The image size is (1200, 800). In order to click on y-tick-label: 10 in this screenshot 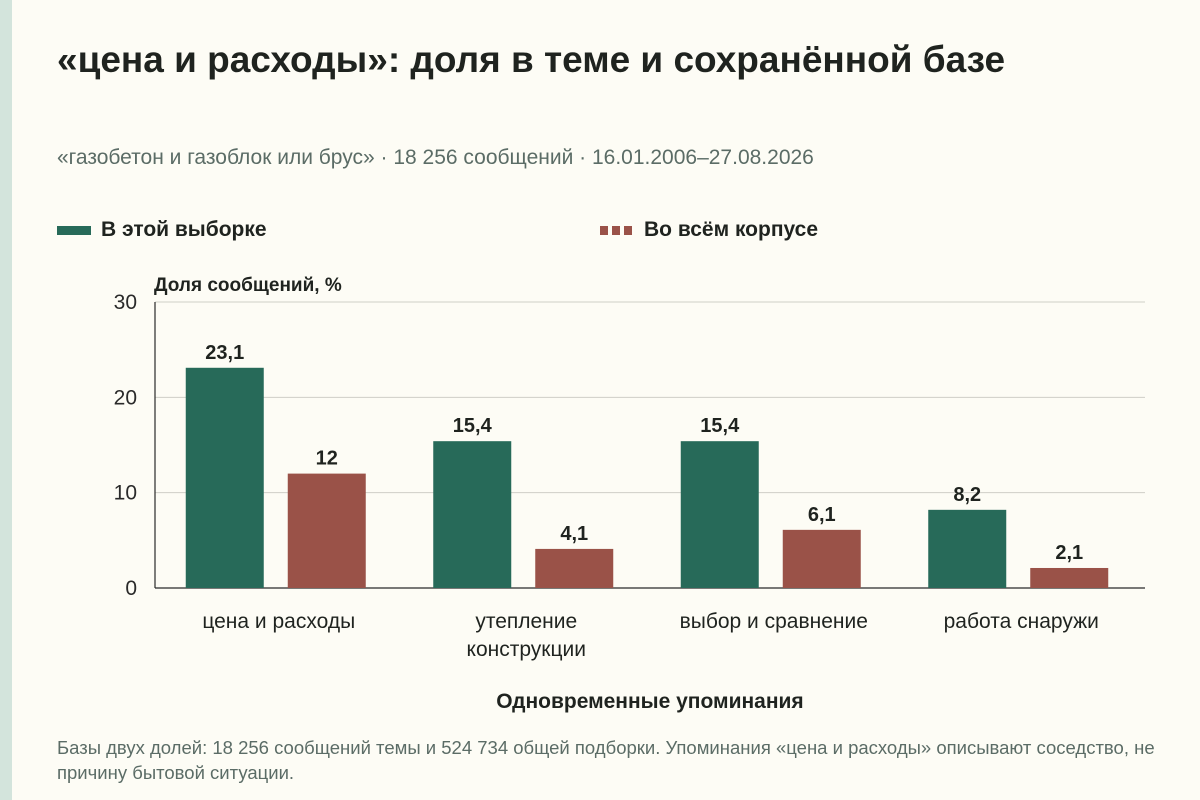, I will do `click(125, 493)`.